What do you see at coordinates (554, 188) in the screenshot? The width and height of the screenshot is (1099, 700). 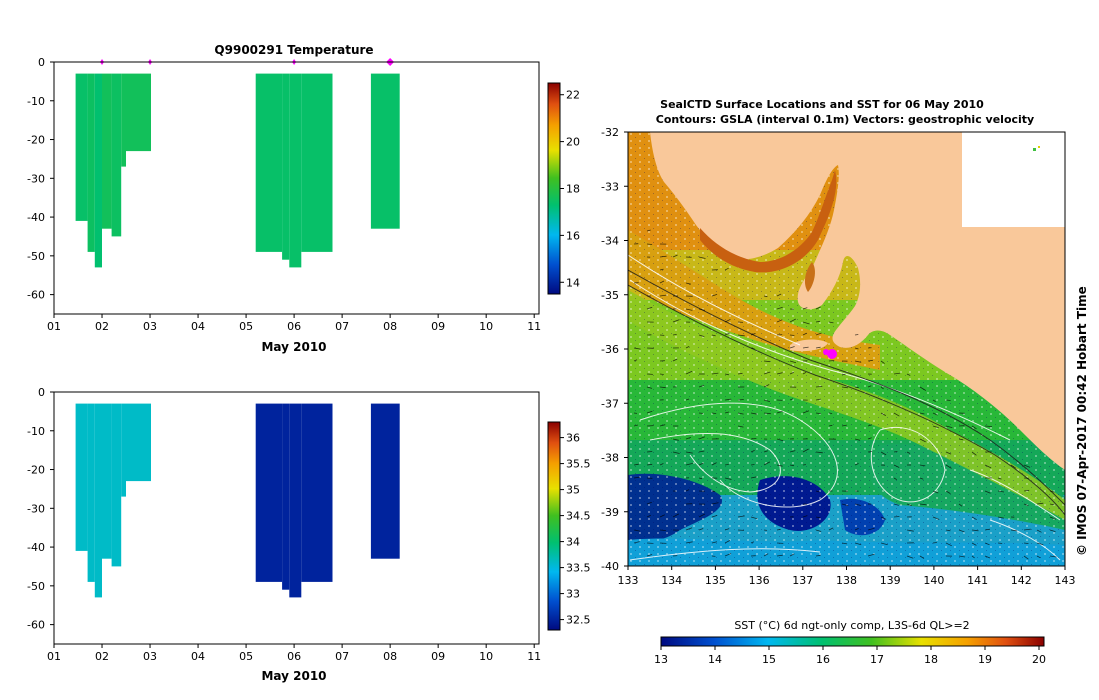 I see `temperature-colorbar` at bounding box center [554, 188].